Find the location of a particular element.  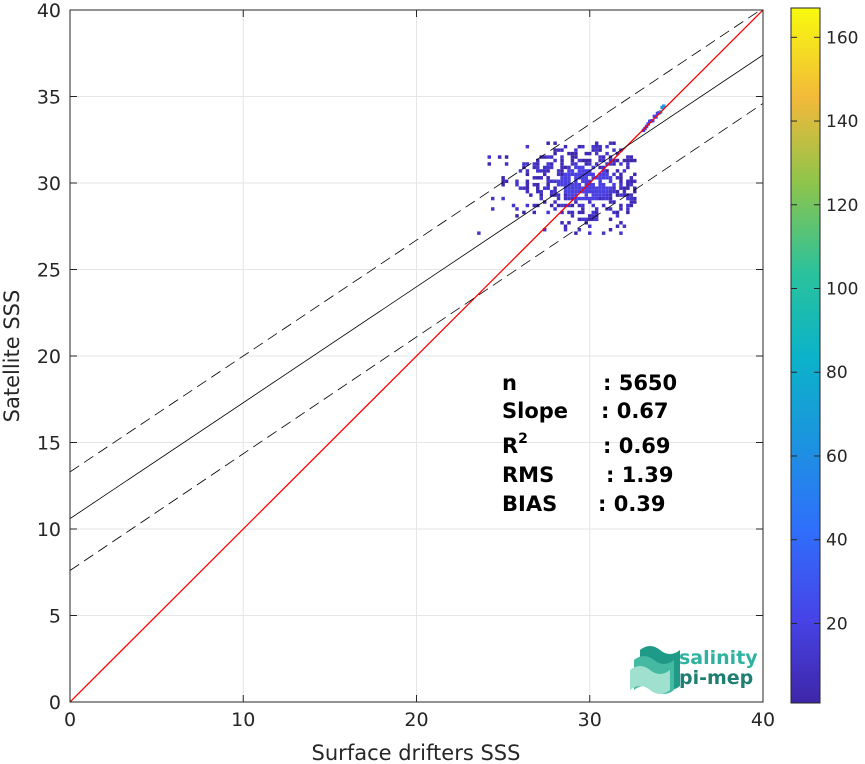

stat-r2-value: : 0.69 is located at coordinates (637, 446).